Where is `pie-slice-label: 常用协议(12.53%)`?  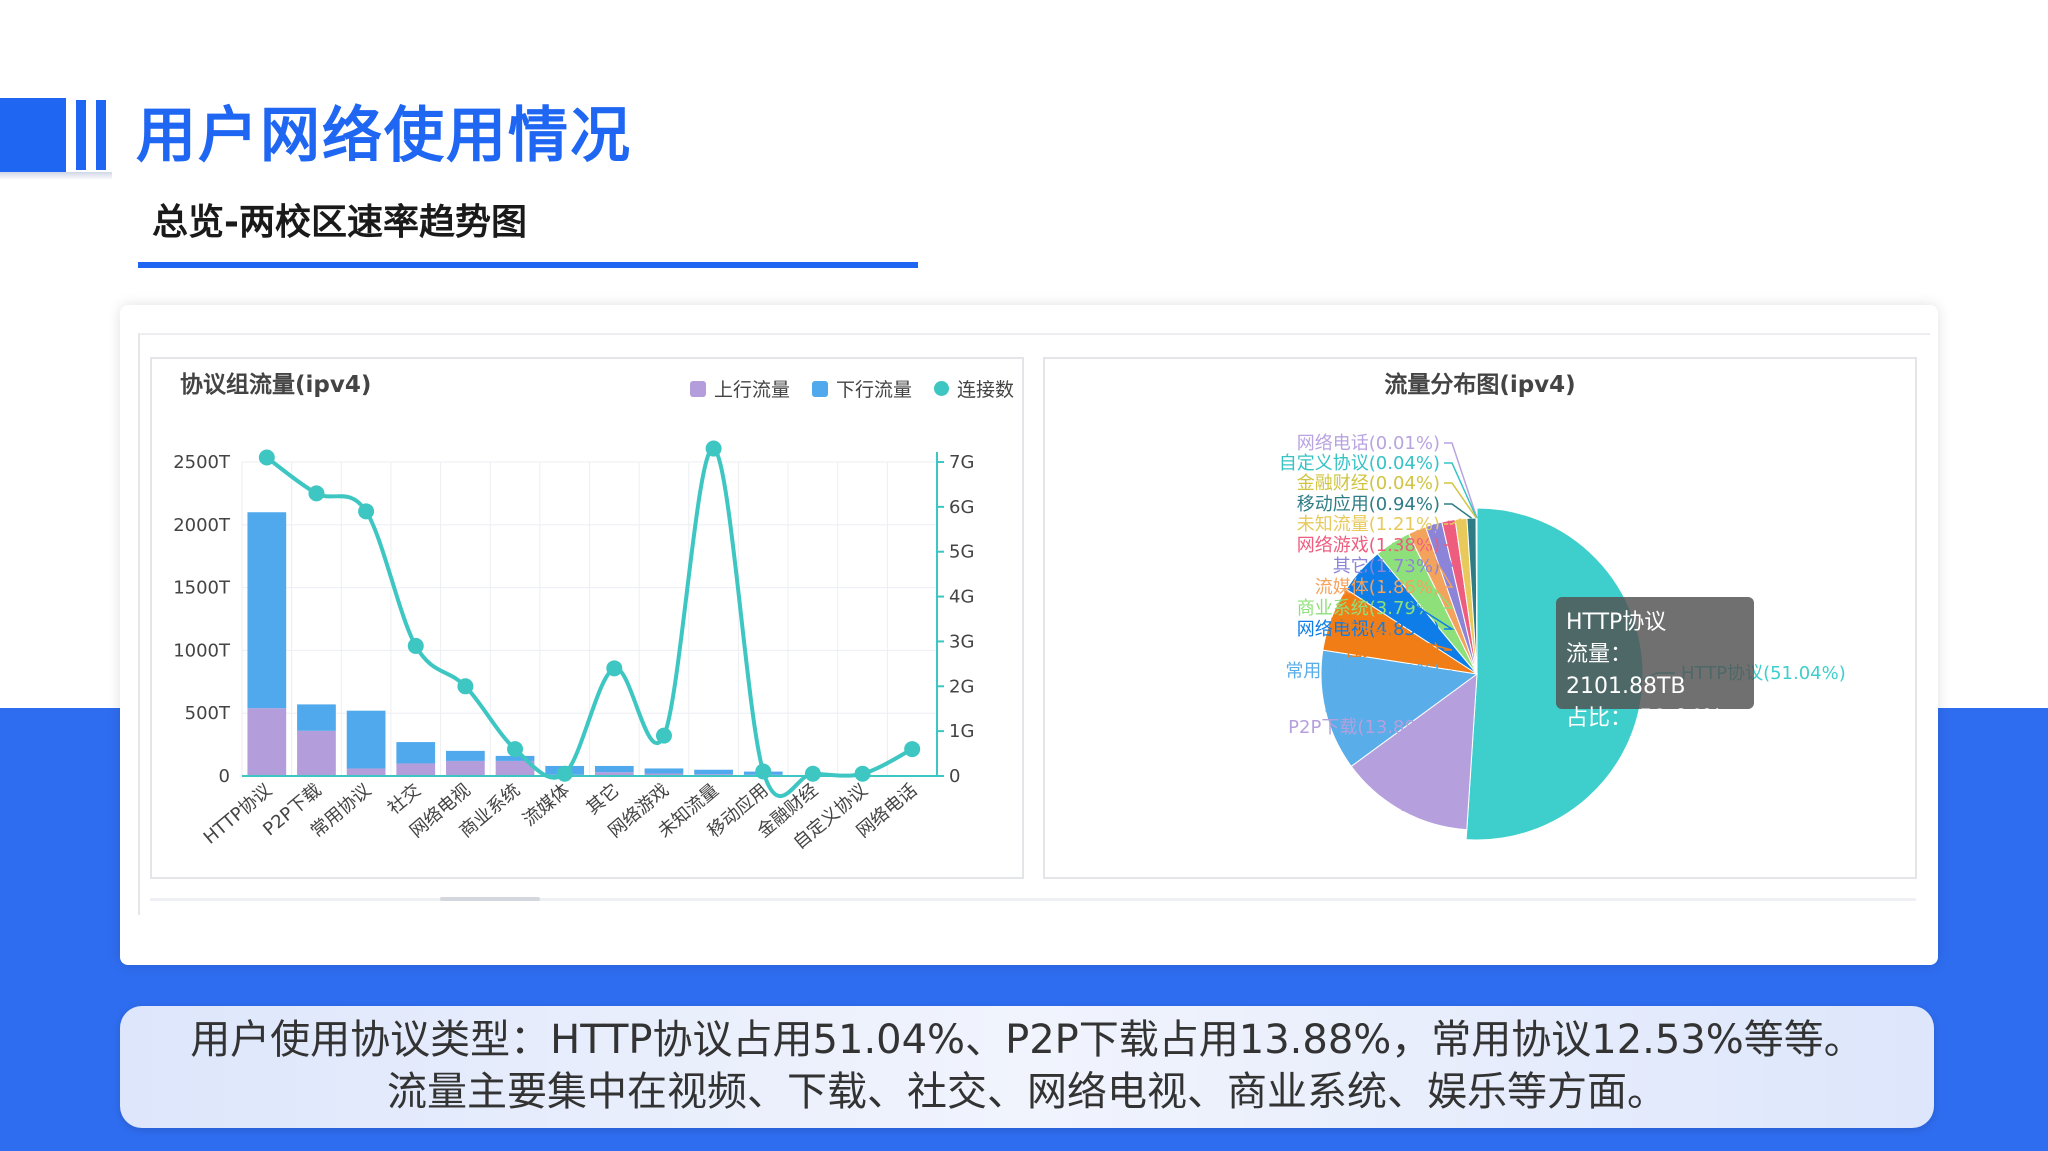 pie-slice-label: 常用协议(12.53%) is located at coordinates (1362, 671).